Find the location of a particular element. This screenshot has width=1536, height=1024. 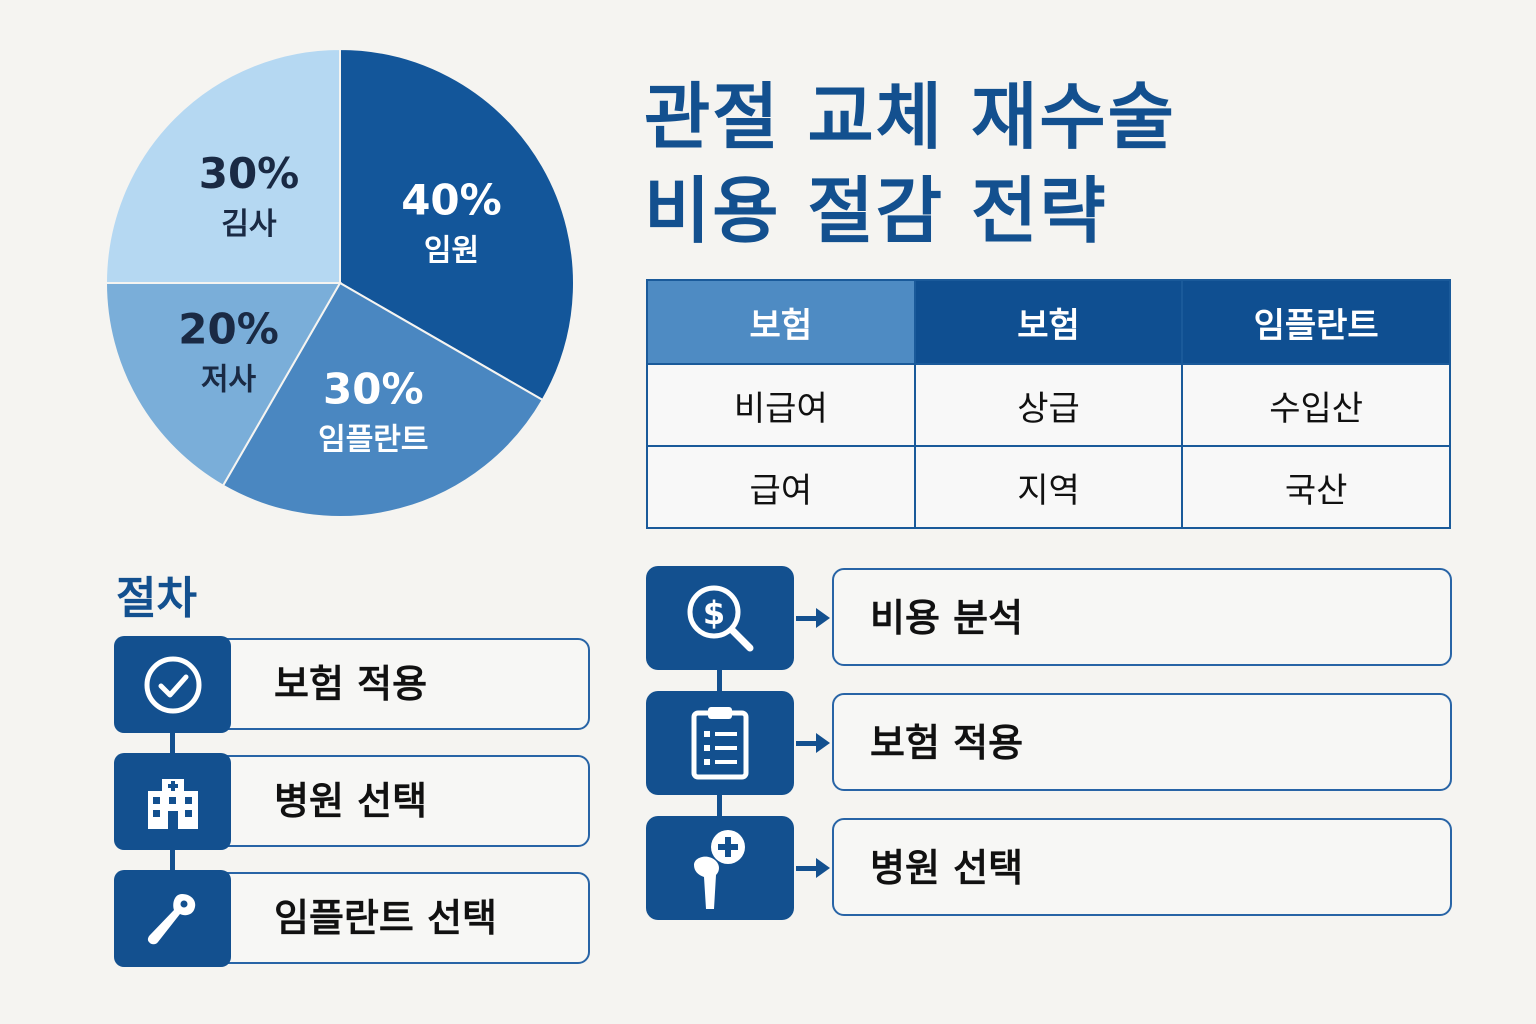

table-cell: 지역 is located at coordinates (1048, 487).